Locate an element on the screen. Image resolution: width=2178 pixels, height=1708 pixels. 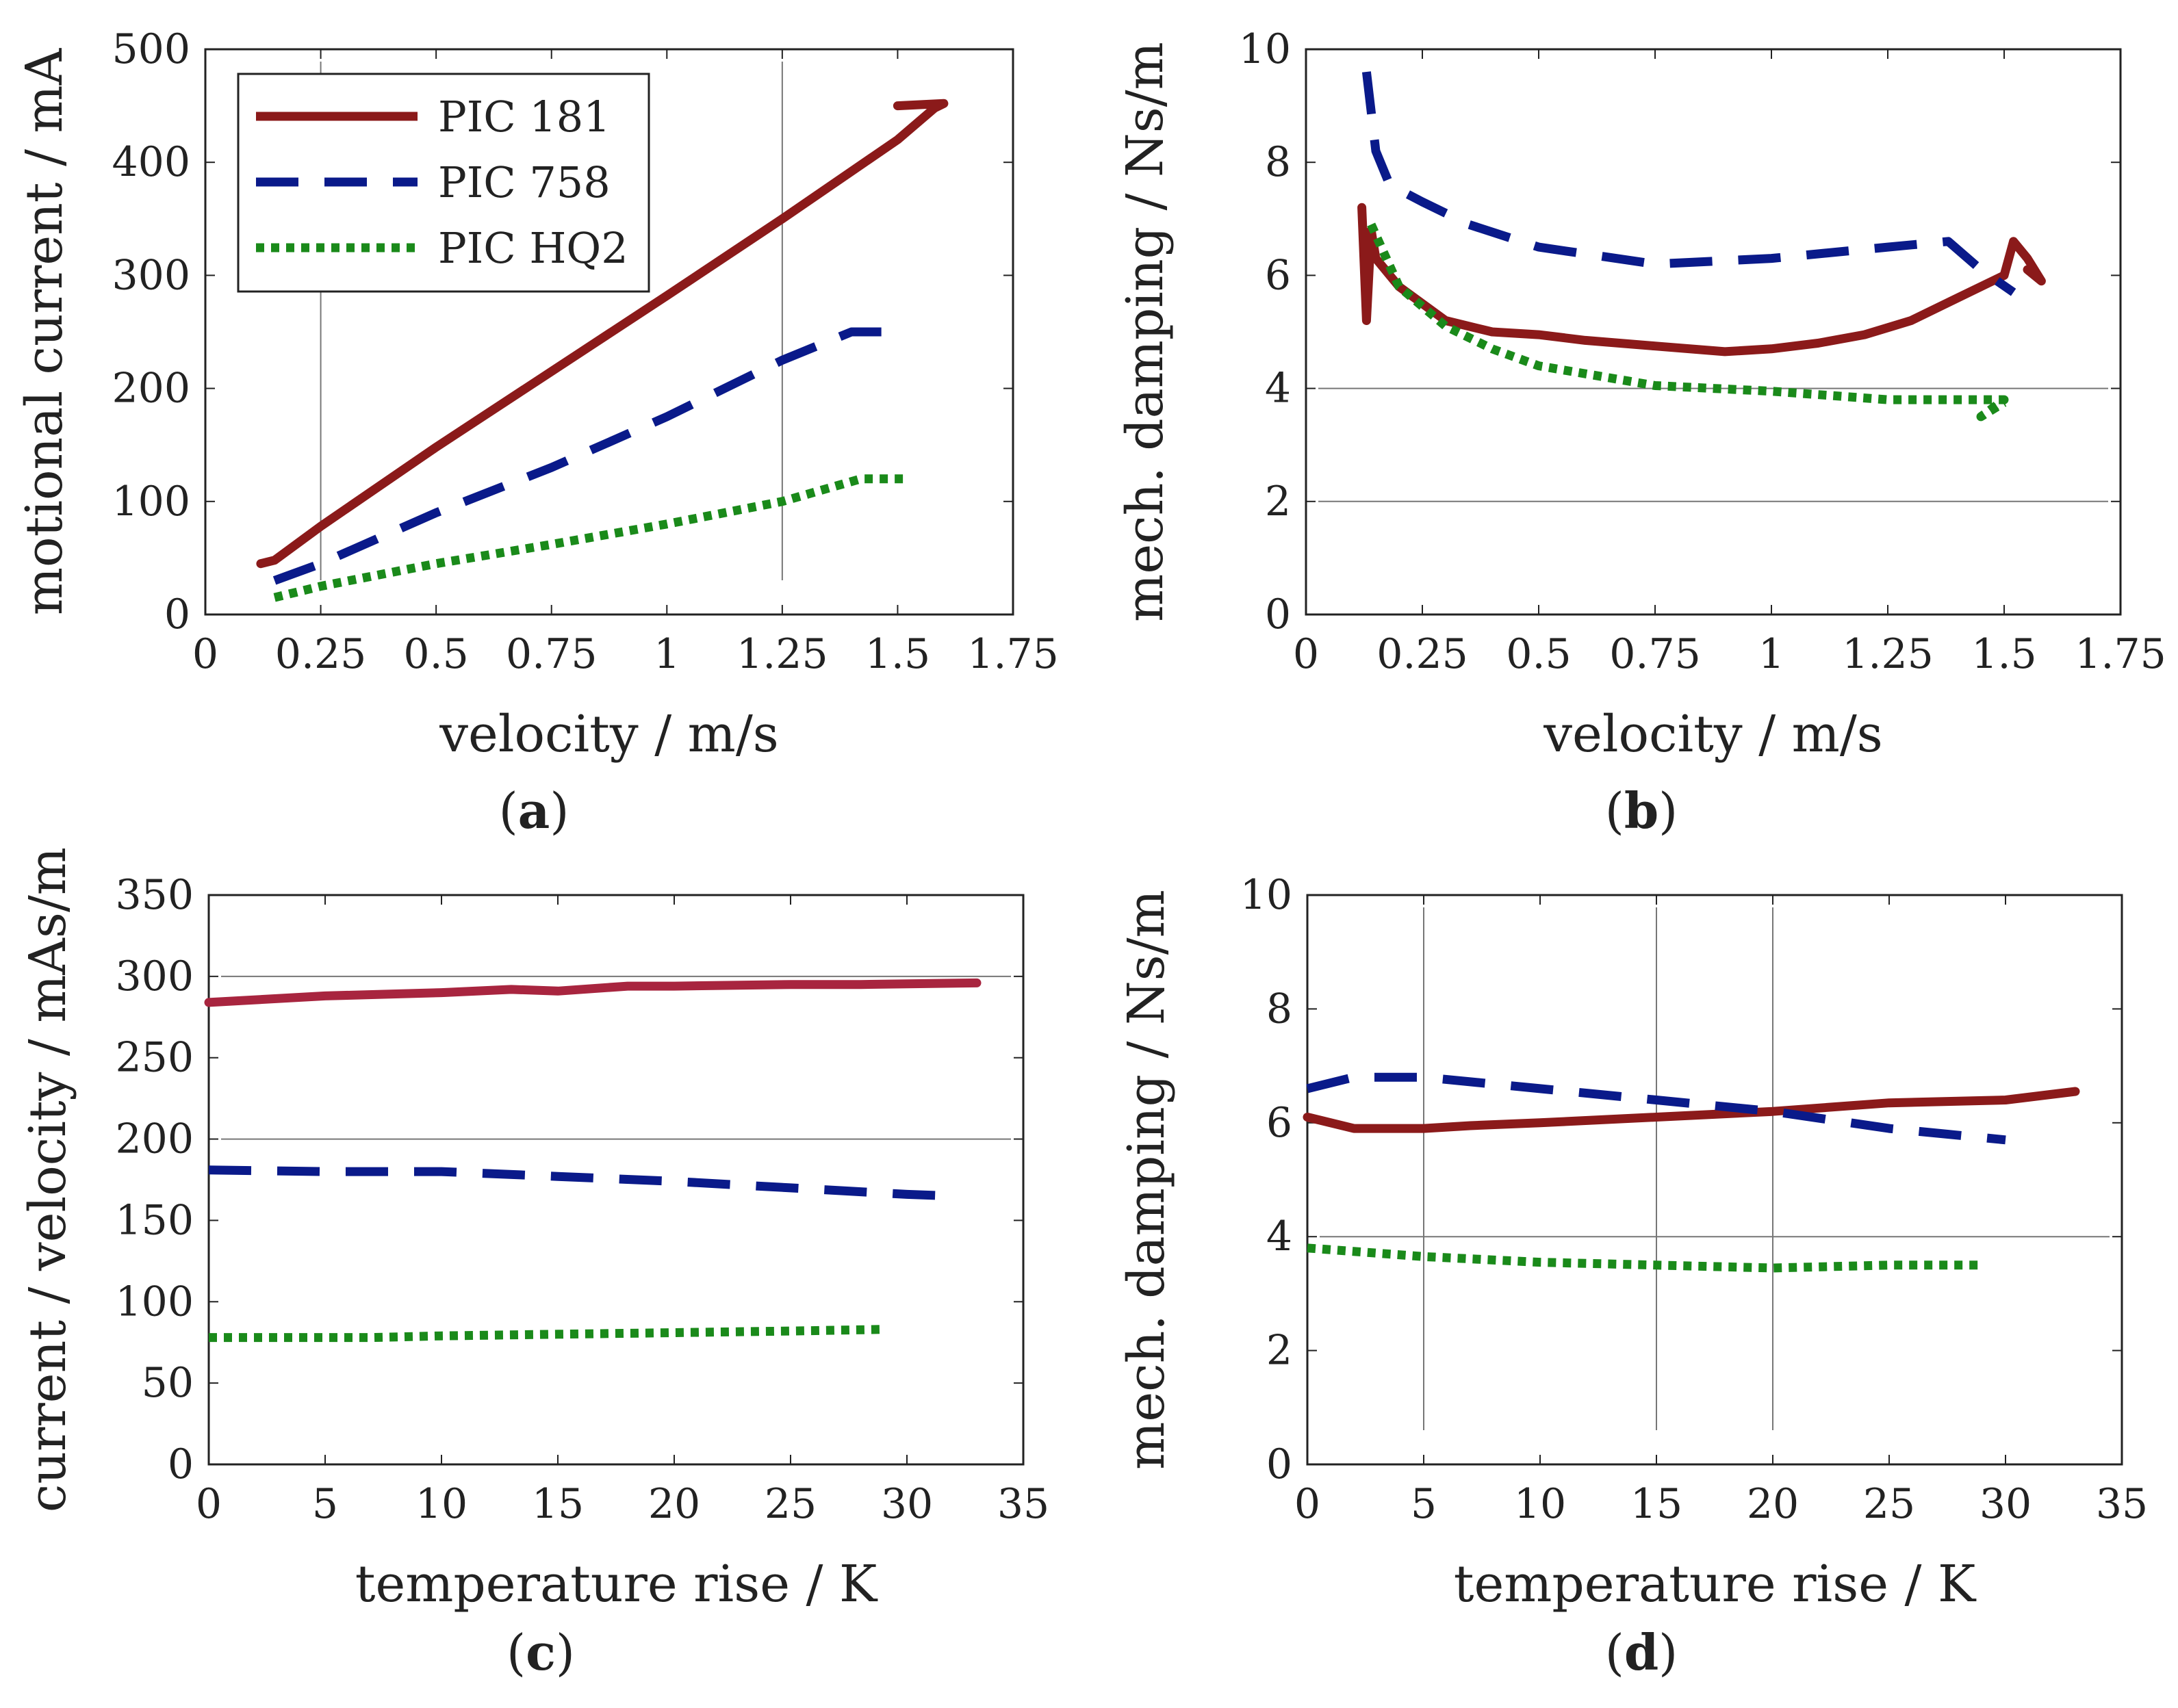
panel-label-letter: c is located at coordinates (541, 1652).